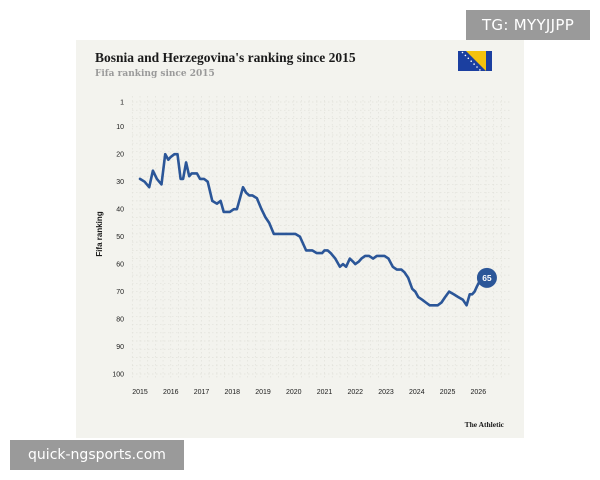 The image size is (600, 480). What do you see at coordinates (356, 392) in the screenshot?
I see `x-tick-label: 2022` at bounding box center [356, 392].